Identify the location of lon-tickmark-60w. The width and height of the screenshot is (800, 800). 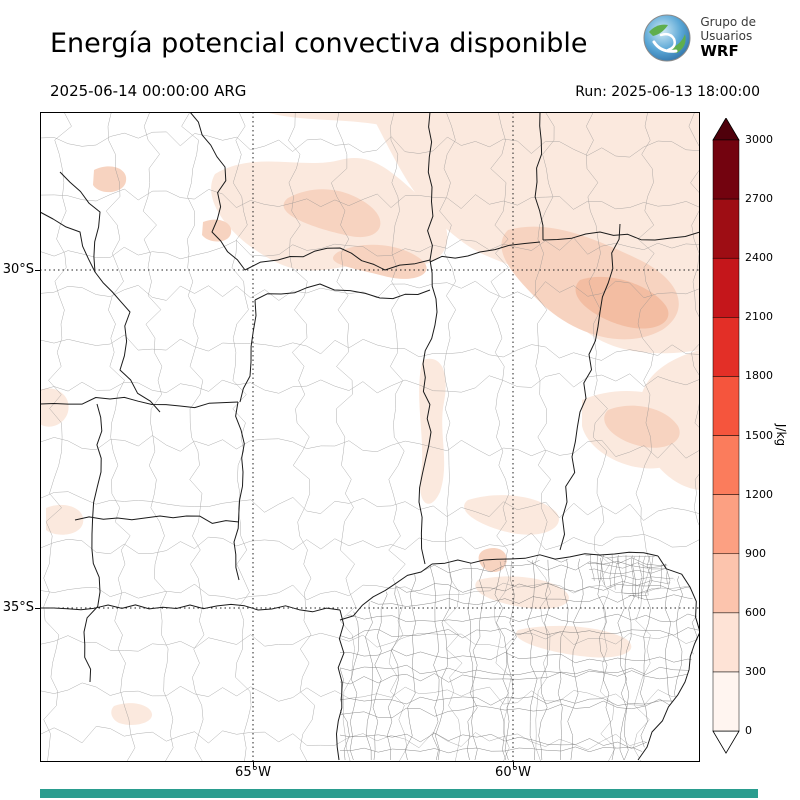
(513, 764).